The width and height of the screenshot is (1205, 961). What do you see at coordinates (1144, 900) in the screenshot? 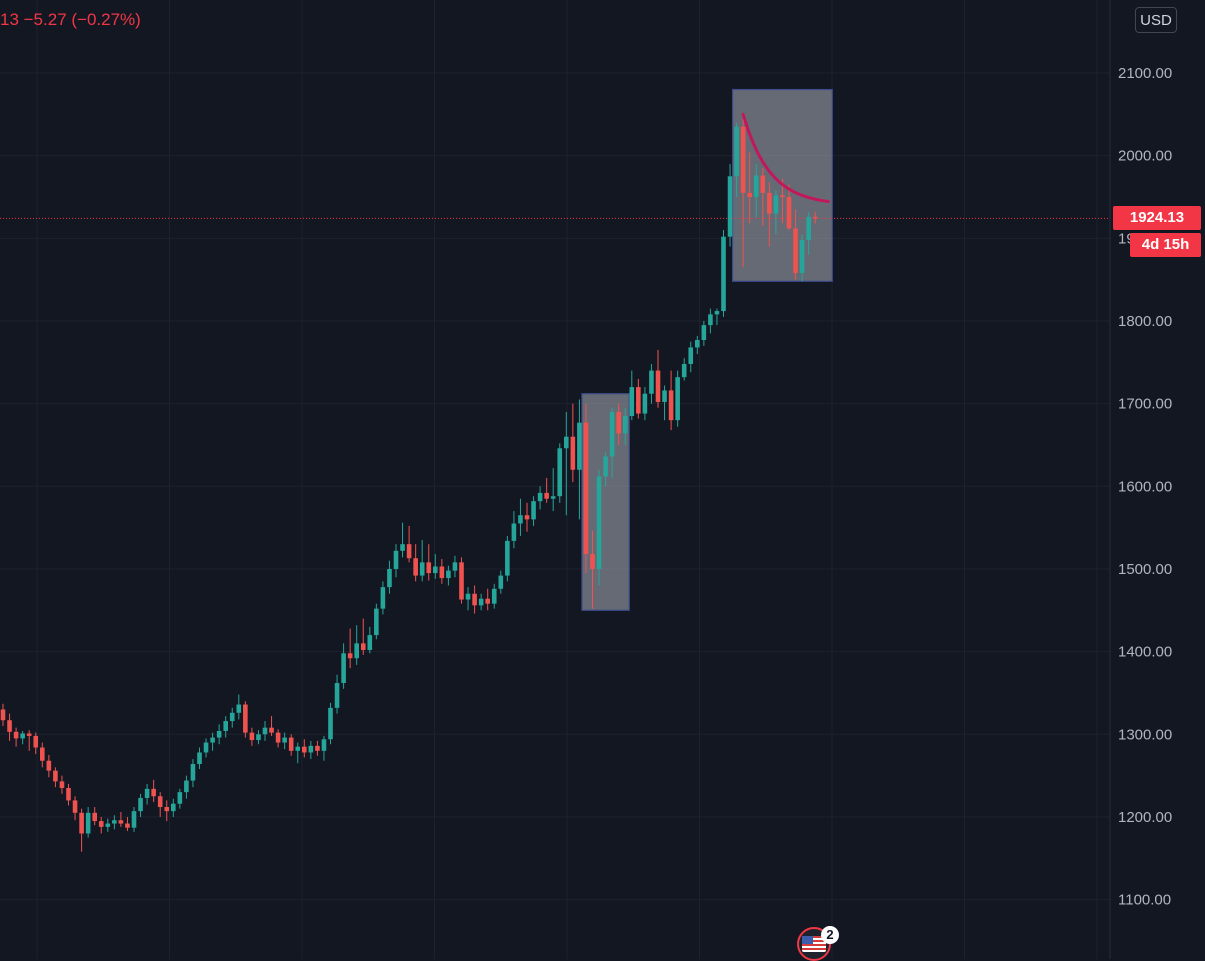
I see `price-tick-label: 1100.00` at bounding box center [1144, 900].